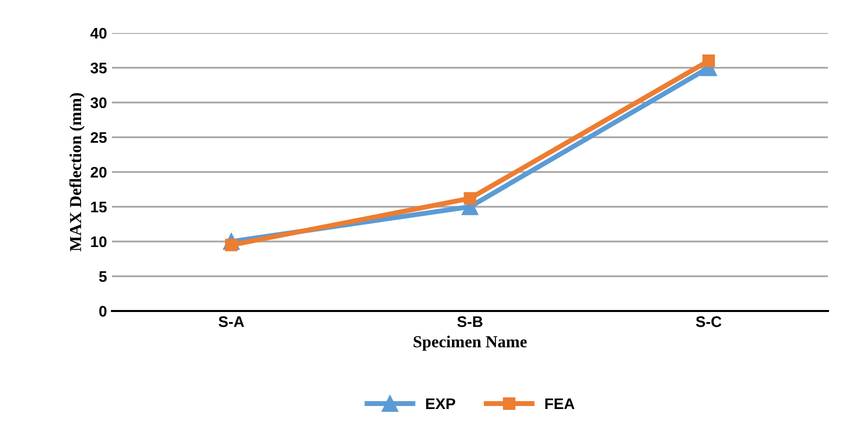 The image size is (841, 437). Describe the element at coordinates (98, 102) in the screenshot. I see `y-tick-label: 30` at that location.